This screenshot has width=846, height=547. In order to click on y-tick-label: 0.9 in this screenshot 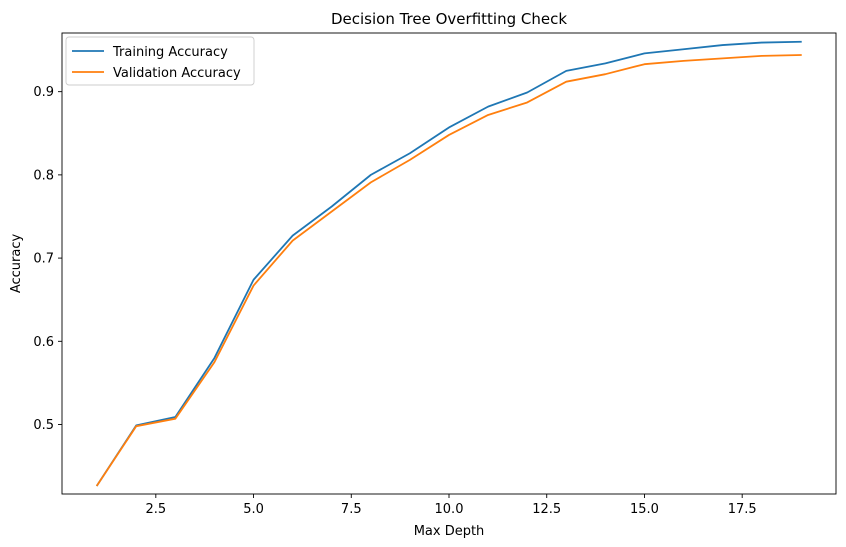, I will do `click(43, 92)`.